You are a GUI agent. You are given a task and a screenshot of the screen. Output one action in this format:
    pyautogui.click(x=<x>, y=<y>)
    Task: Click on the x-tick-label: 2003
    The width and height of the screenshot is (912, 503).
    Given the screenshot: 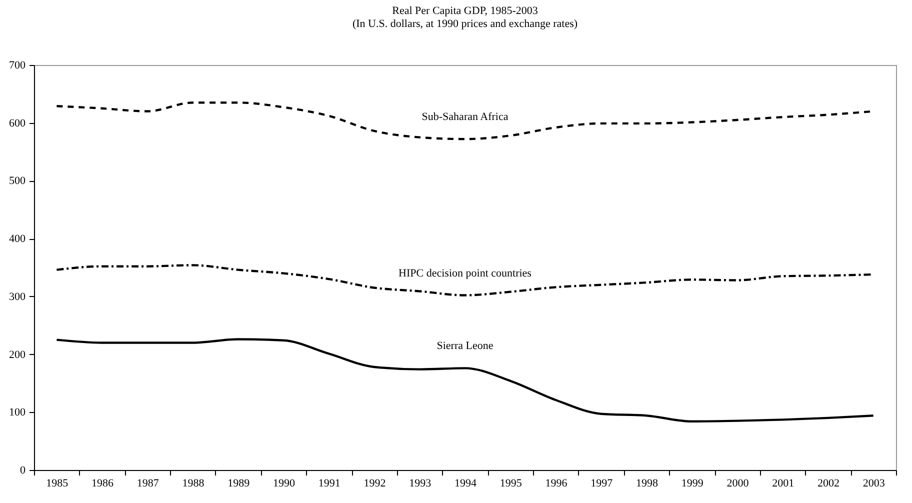 What is the action you would take?
    pyautogui.click(x=874, y=484)
    